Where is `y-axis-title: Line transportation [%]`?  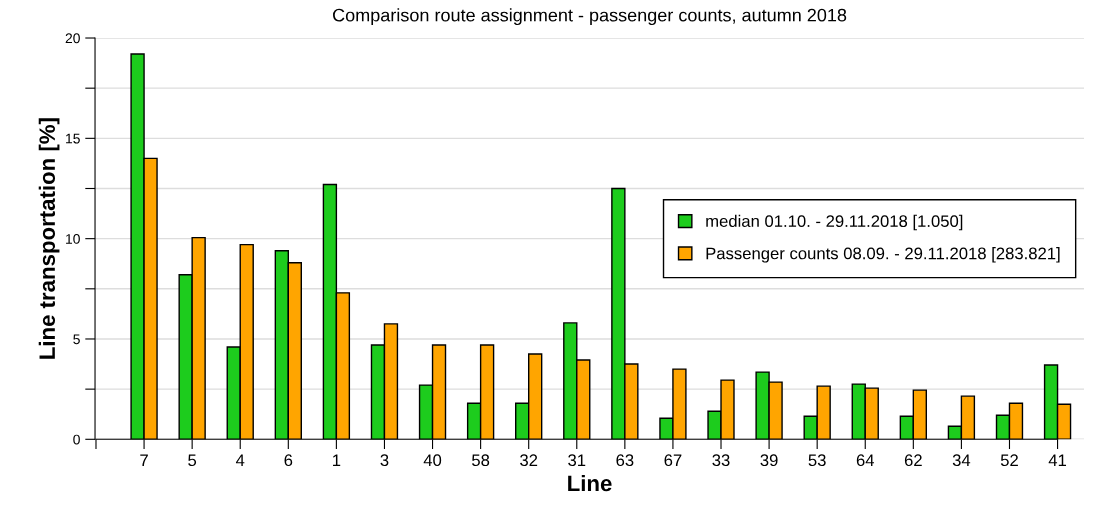
y-axis-title: Line transportation [%] is located at coordinates (49, 238).